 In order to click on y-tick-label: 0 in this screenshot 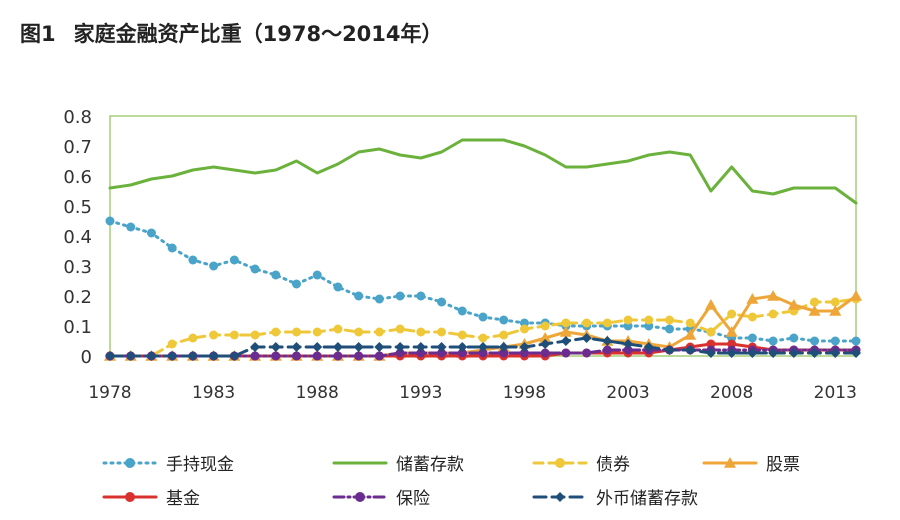, I will do `click(86, 357)`.